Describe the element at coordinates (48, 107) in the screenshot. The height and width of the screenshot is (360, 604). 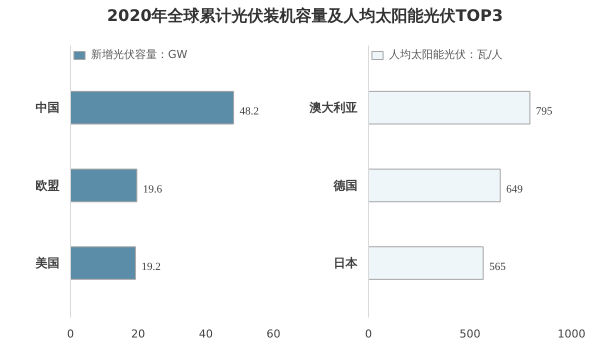
I see `y-tick-label: 中国` at that location.